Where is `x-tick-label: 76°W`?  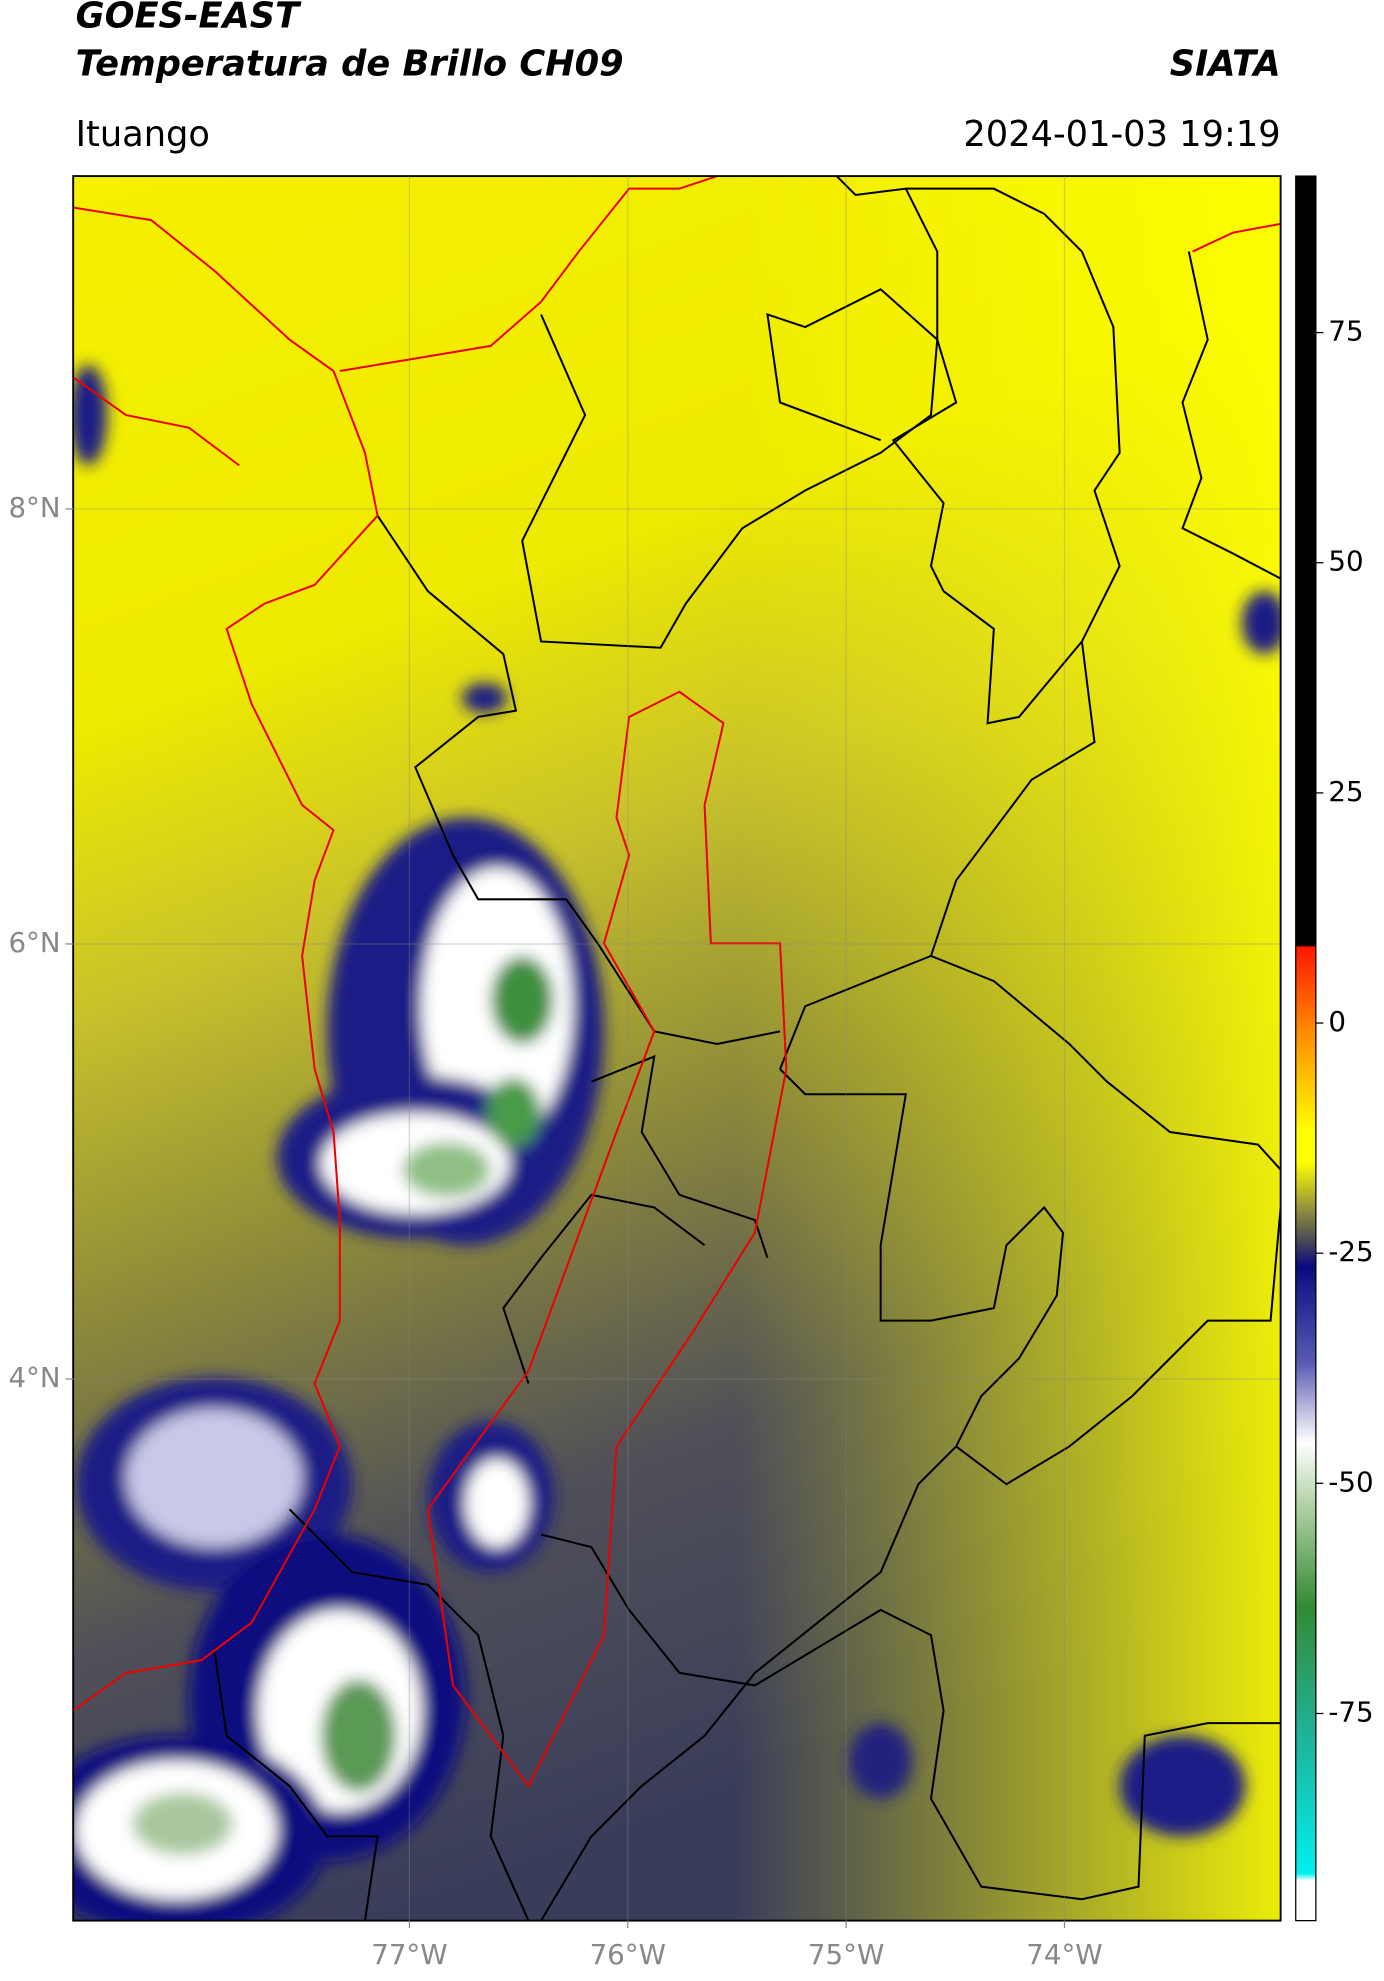 x-tick-label: 76°W is located at coordinates (628, 1954).